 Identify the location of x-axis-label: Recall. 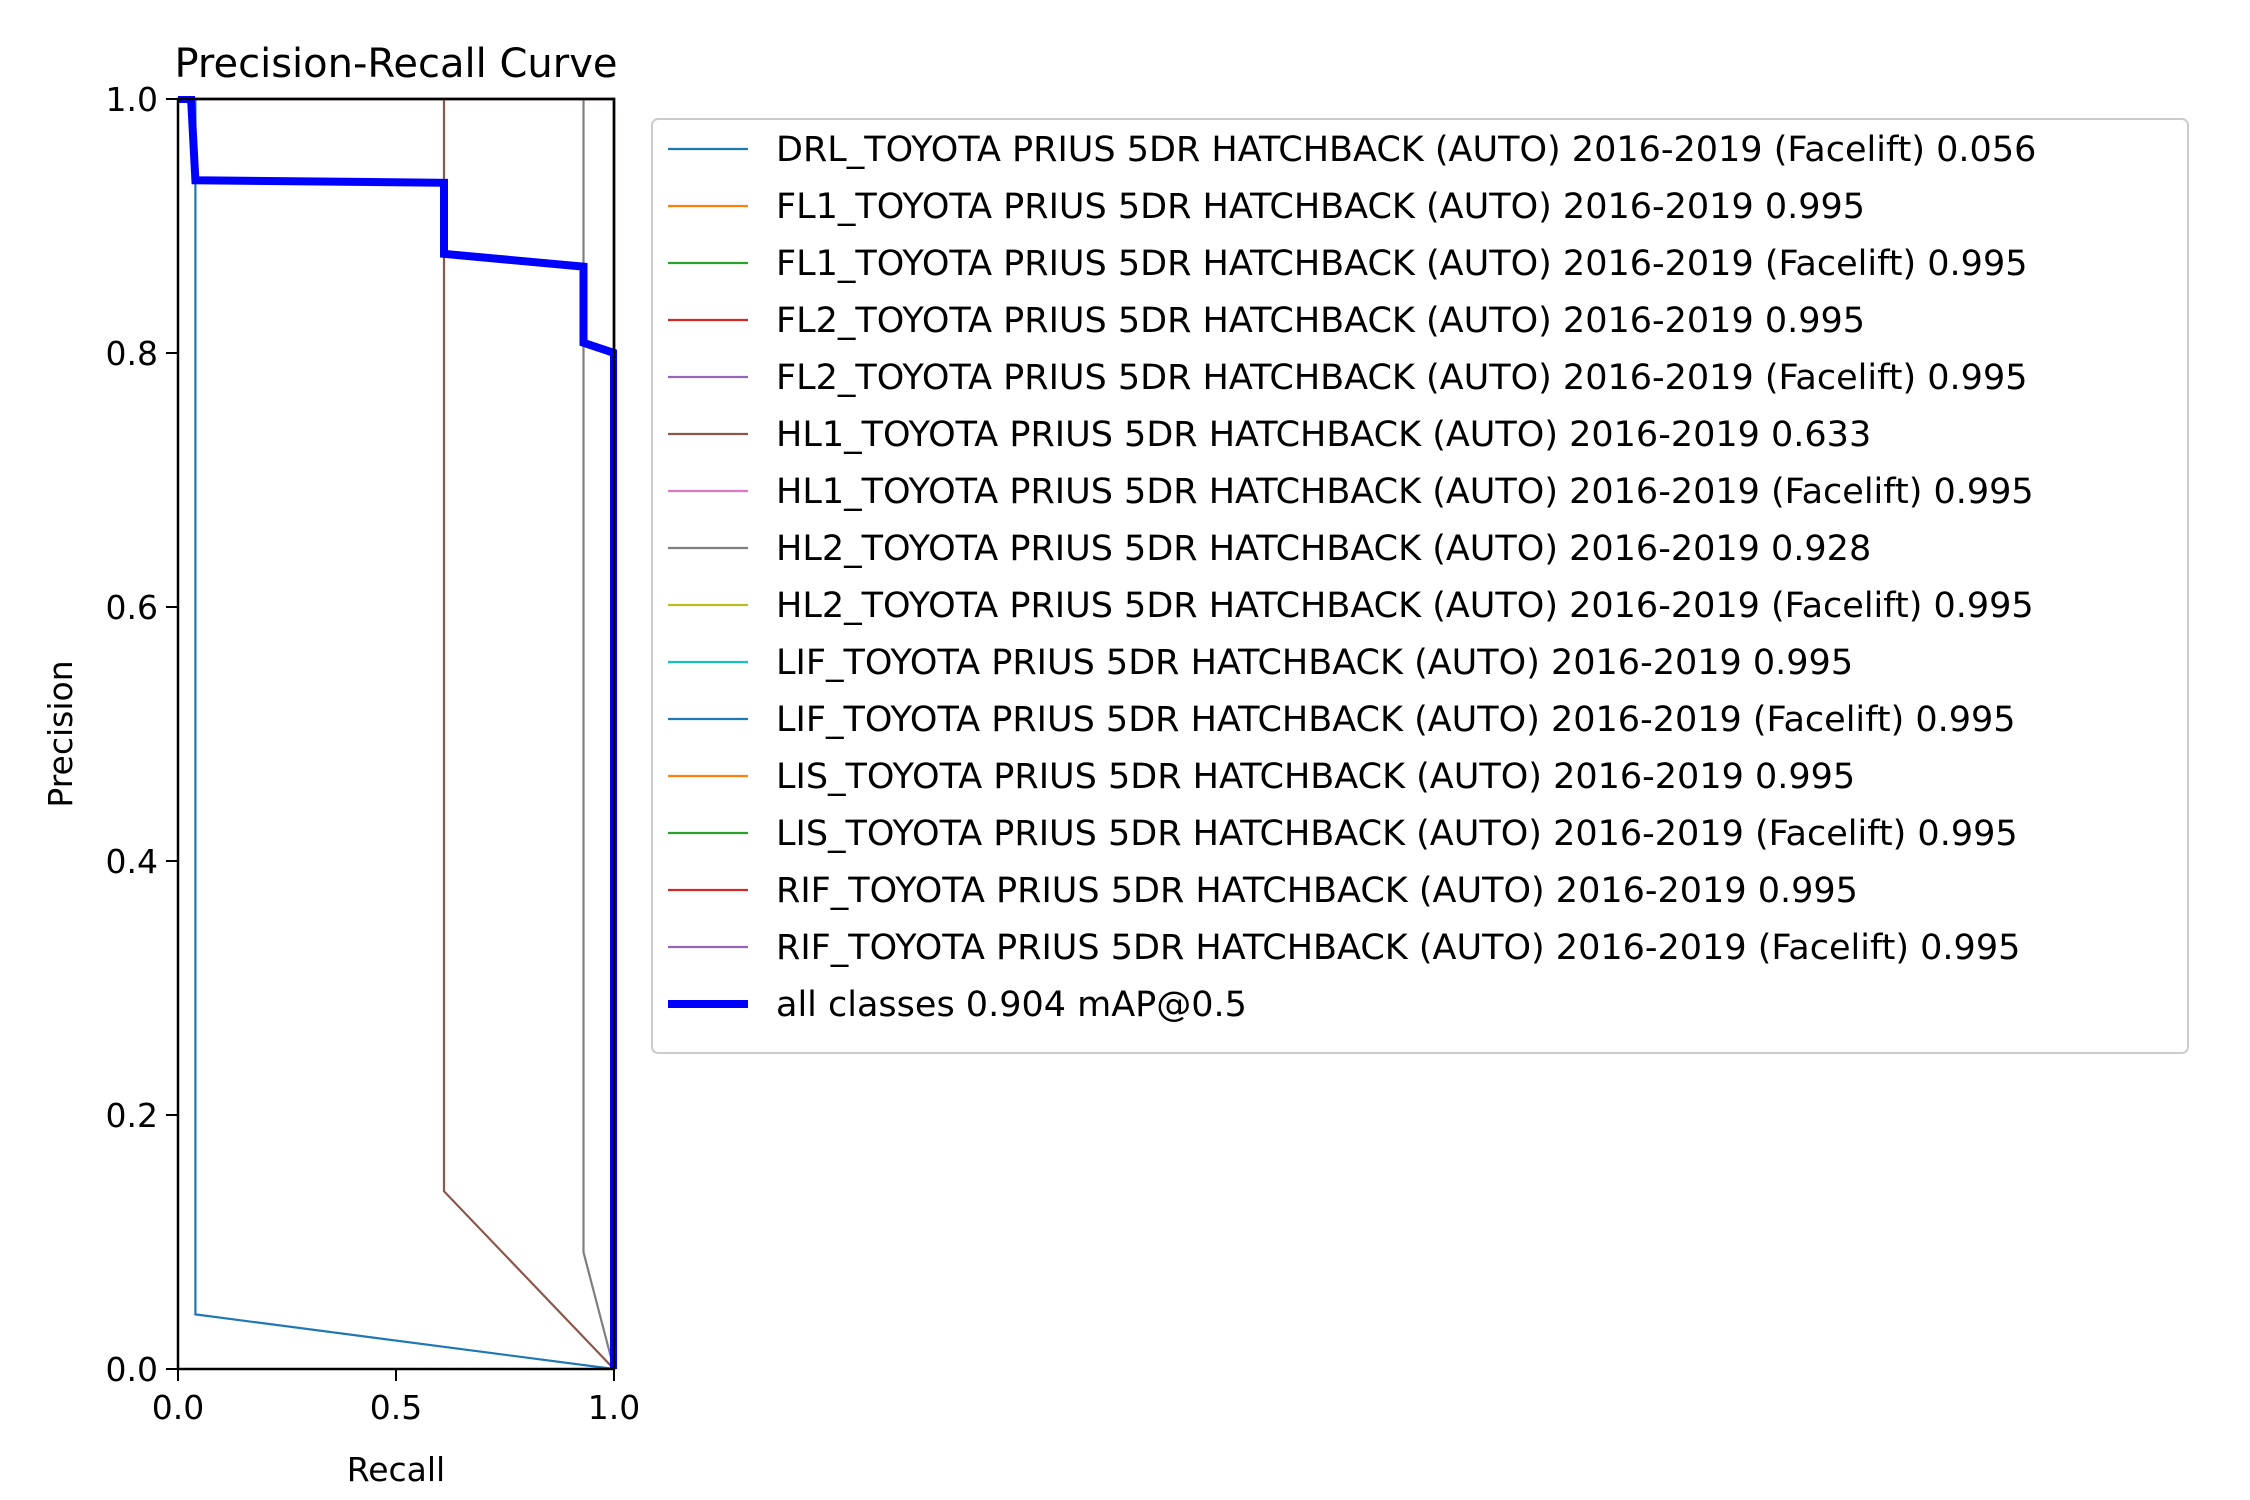
(396, 1469).